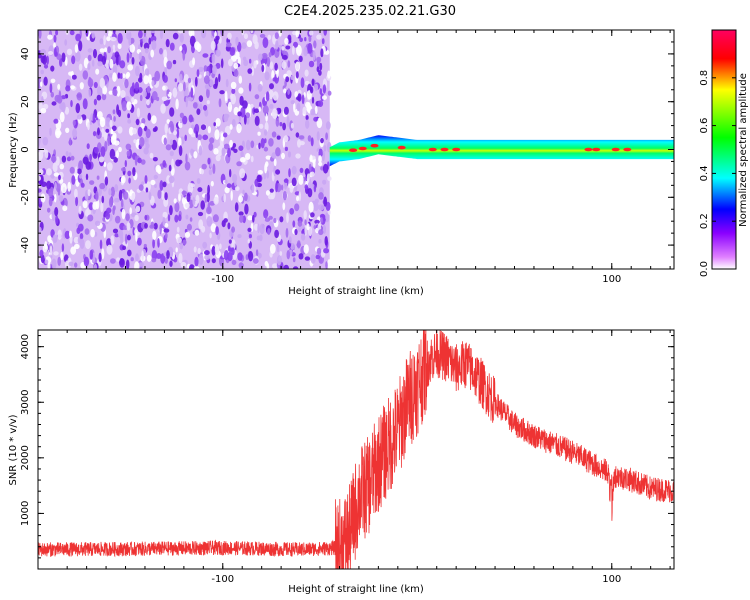  What do you see at coordinates (25, 457) in the screenshot?
I see `bottom-y-tick-label: 2000` at bounding box center [25, 457].